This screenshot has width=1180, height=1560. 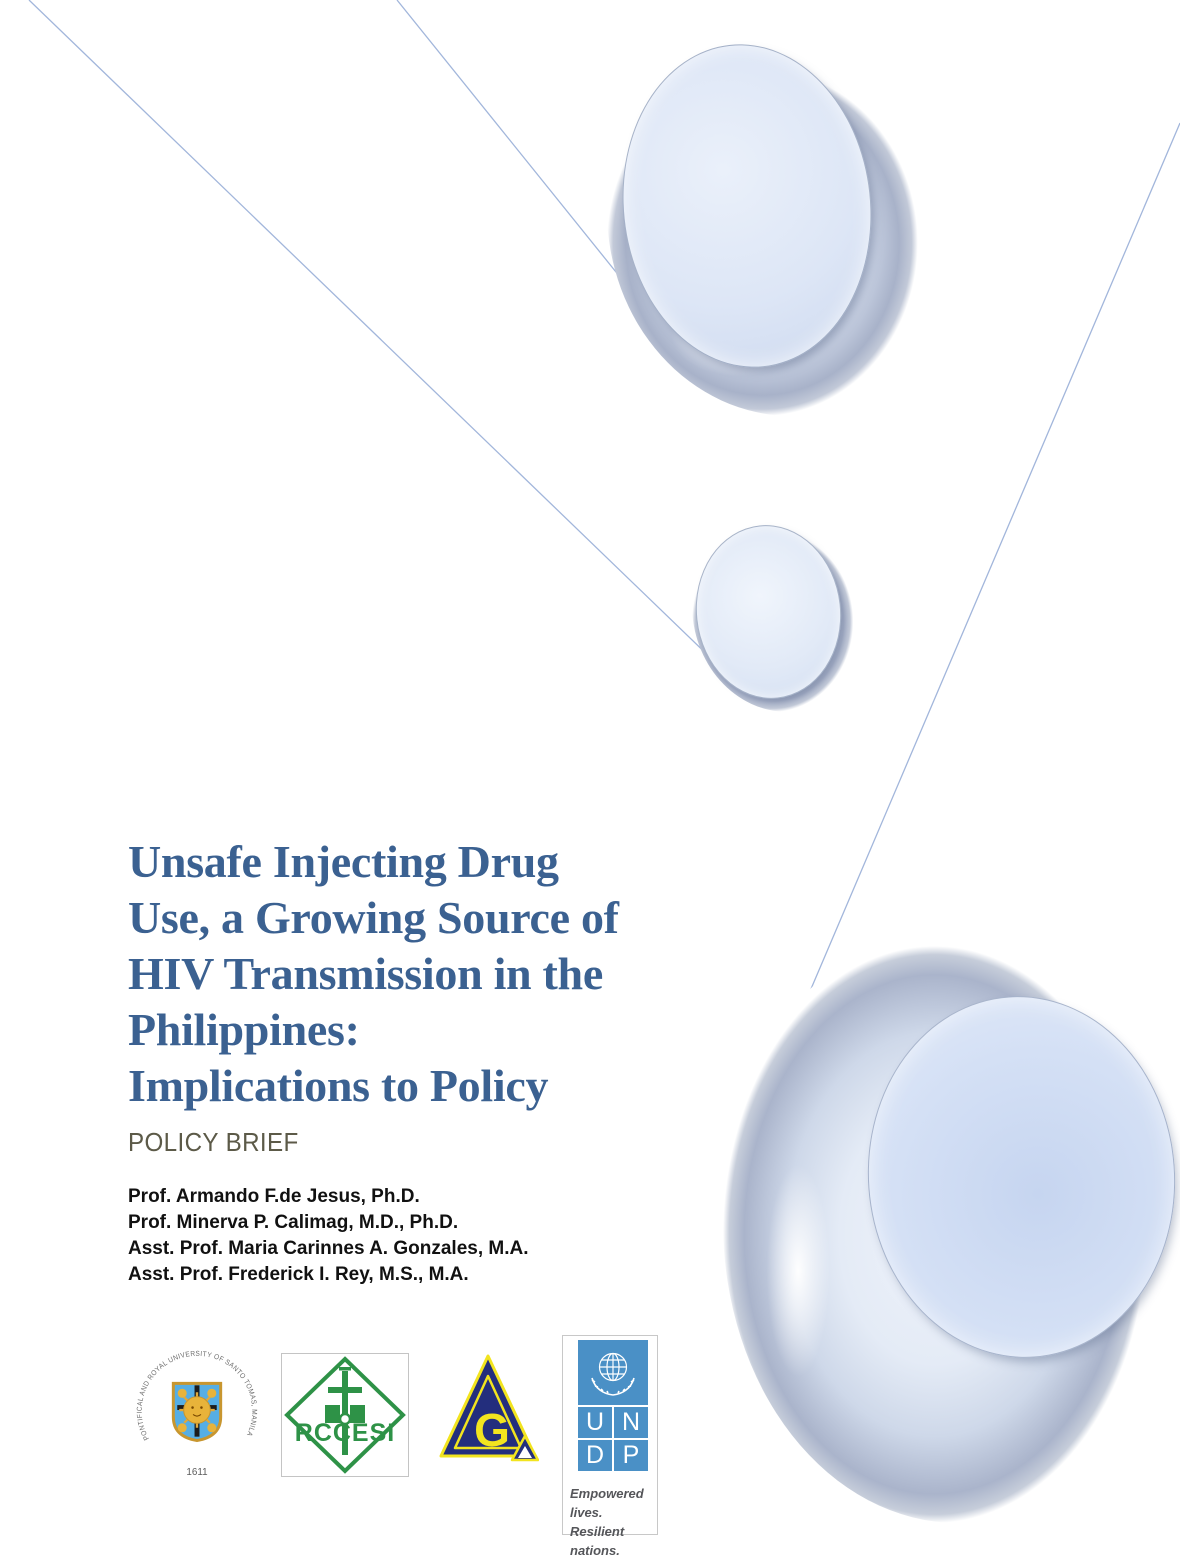 What do you see at coordinates (613, 1522) in the screenshot?
I see `undp-tagline: Empowered lives. Resilient nations.` at bounding box center [613, 1522].